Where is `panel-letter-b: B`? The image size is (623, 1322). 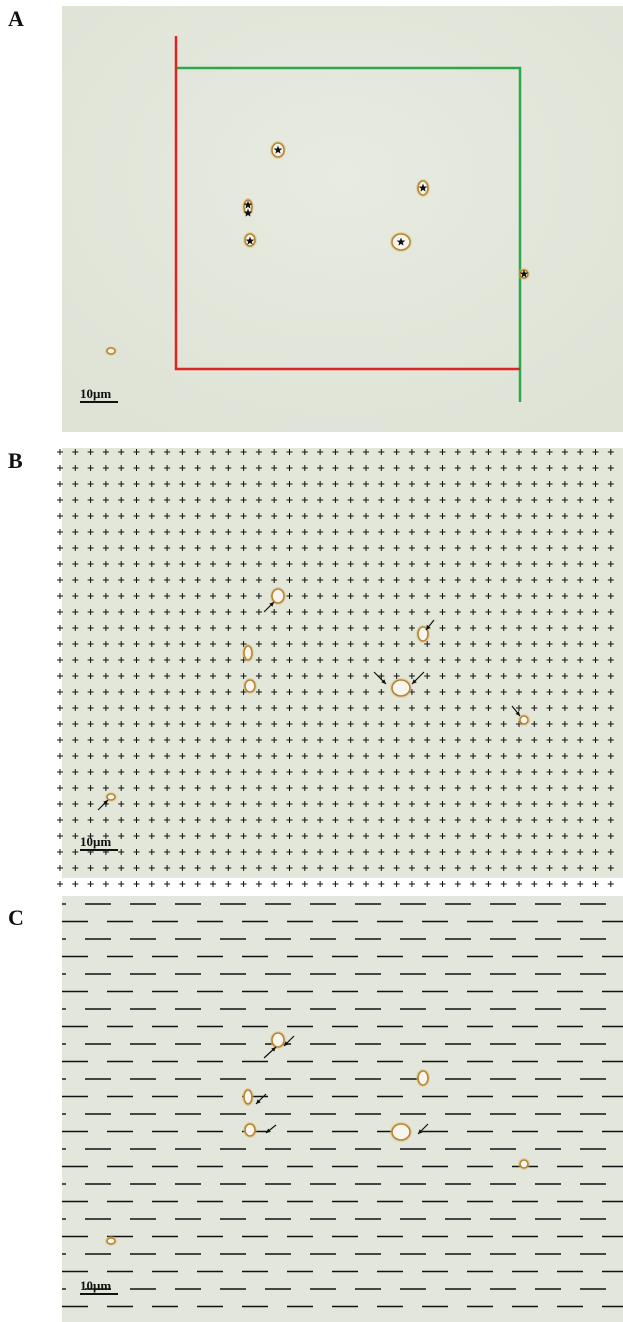 panel-letter-b: B is located at coordinates (15, 460).